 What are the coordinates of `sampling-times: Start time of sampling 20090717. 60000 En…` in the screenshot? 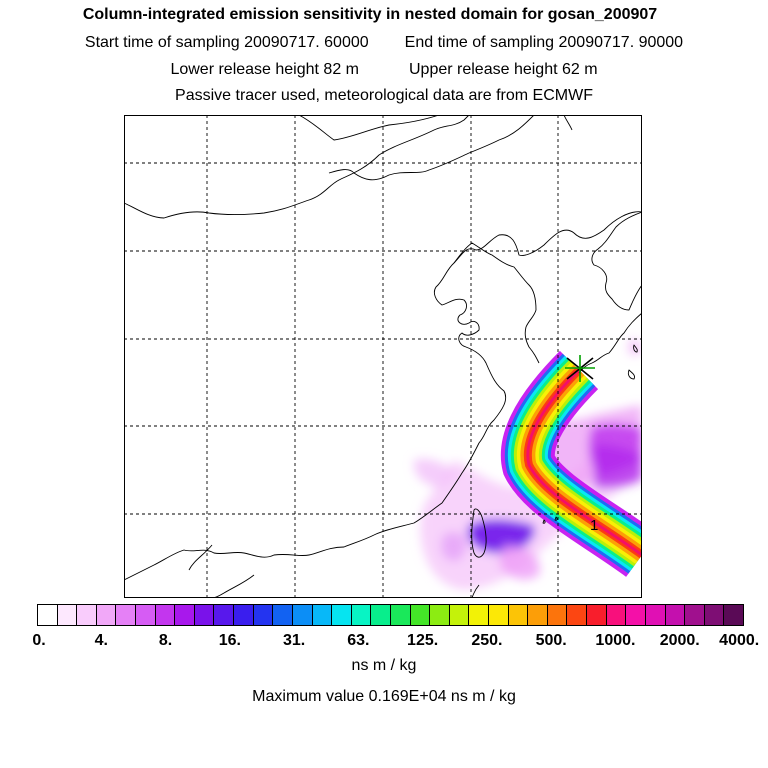 It's located at (384, 43).